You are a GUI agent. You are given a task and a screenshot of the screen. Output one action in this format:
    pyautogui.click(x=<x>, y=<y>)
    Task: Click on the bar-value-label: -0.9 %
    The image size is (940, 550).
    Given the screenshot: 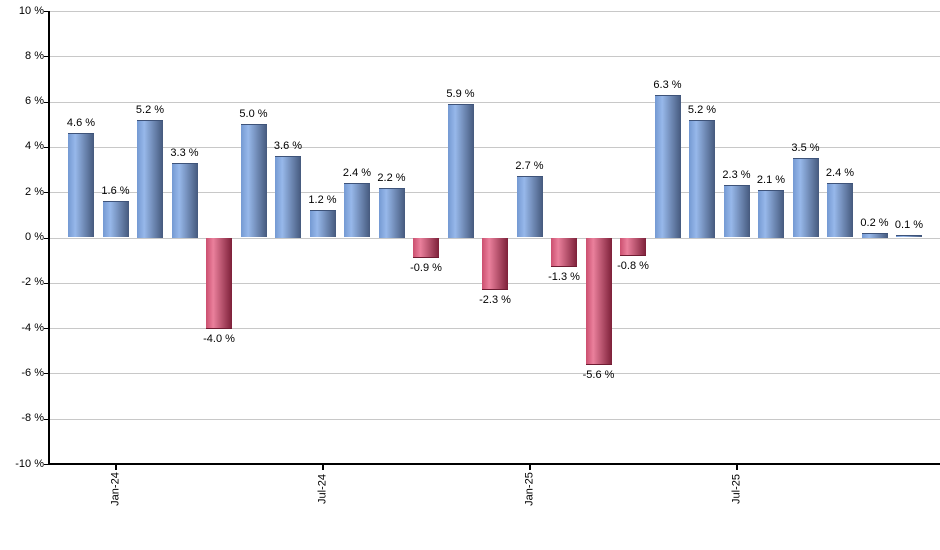 What is the action you would take?
    pyautogui.click(x=426, y=268)
    